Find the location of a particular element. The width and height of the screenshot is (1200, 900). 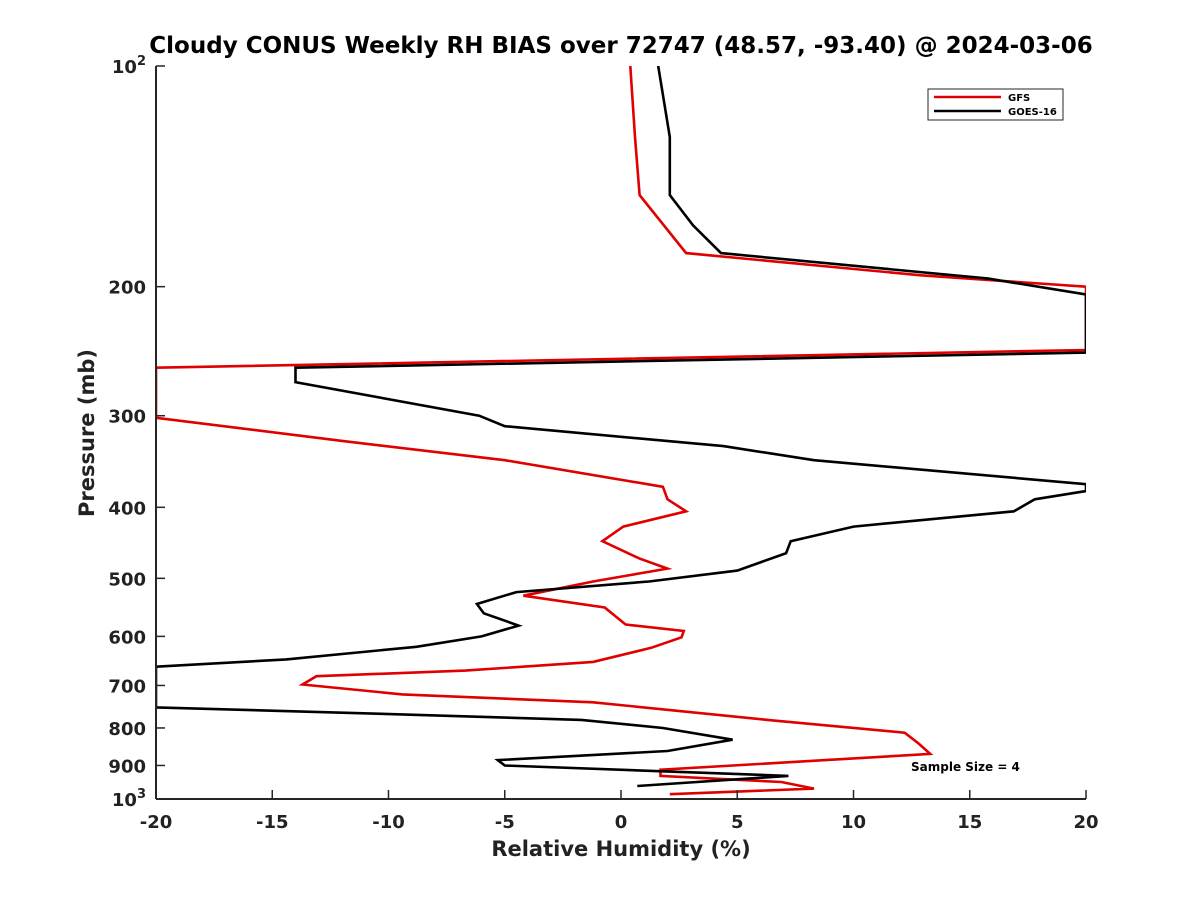

y-tick-label: 900 is located at coordinates (127, 766).